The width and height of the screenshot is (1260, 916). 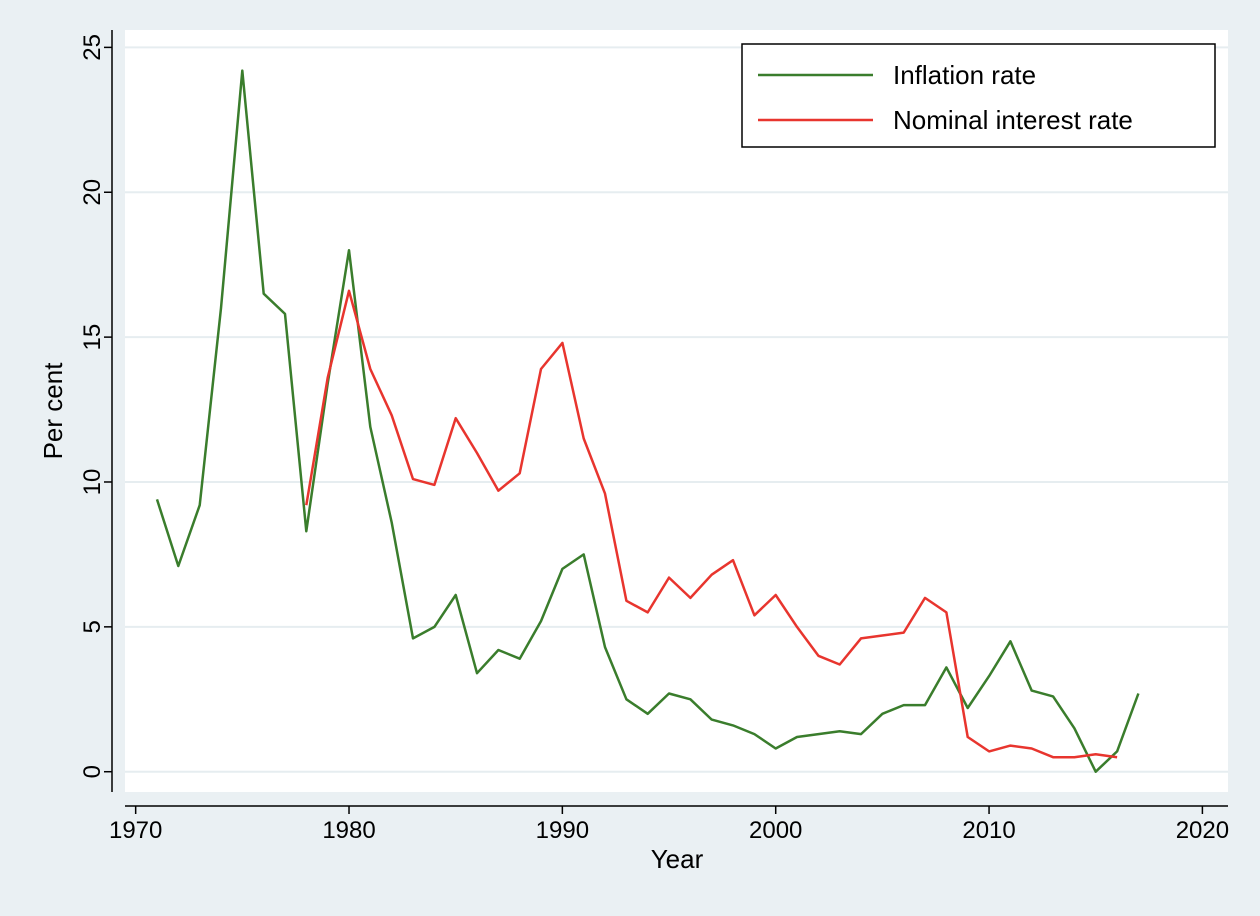 What do you see at coordinates (92, 47) in the screenshot?
I see `y-tick-label: 25` at bounding box center [92, 47].